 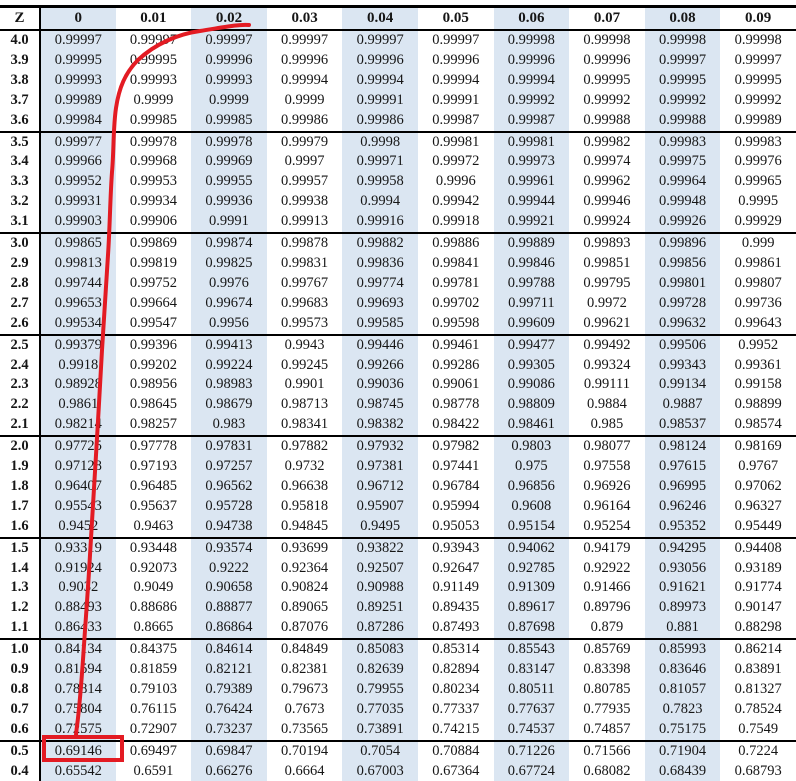 I want to click on table-cell: 0.99985, so click(x=153, y=119).